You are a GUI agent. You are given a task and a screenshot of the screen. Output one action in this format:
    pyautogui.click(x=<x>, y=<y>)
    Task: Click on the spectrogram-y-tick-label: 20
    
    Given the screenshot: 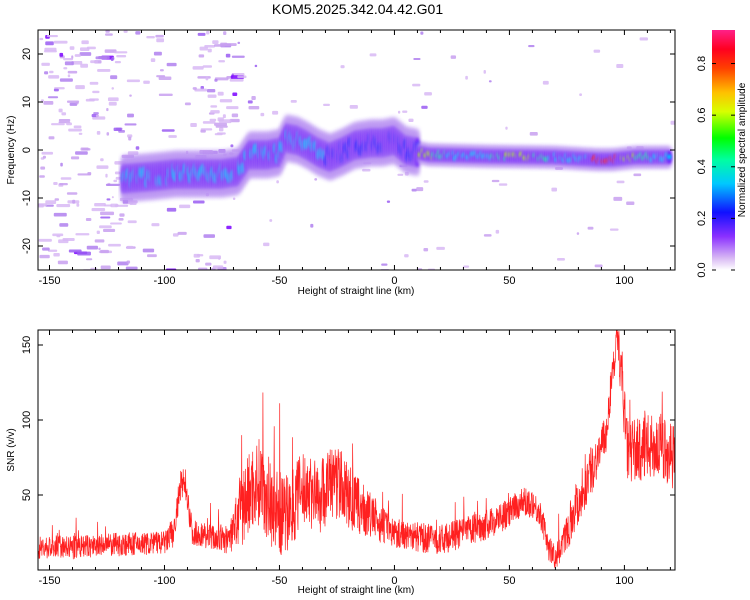 What is the action you would take?
    pyautogui.click(x=27, y=54)
    